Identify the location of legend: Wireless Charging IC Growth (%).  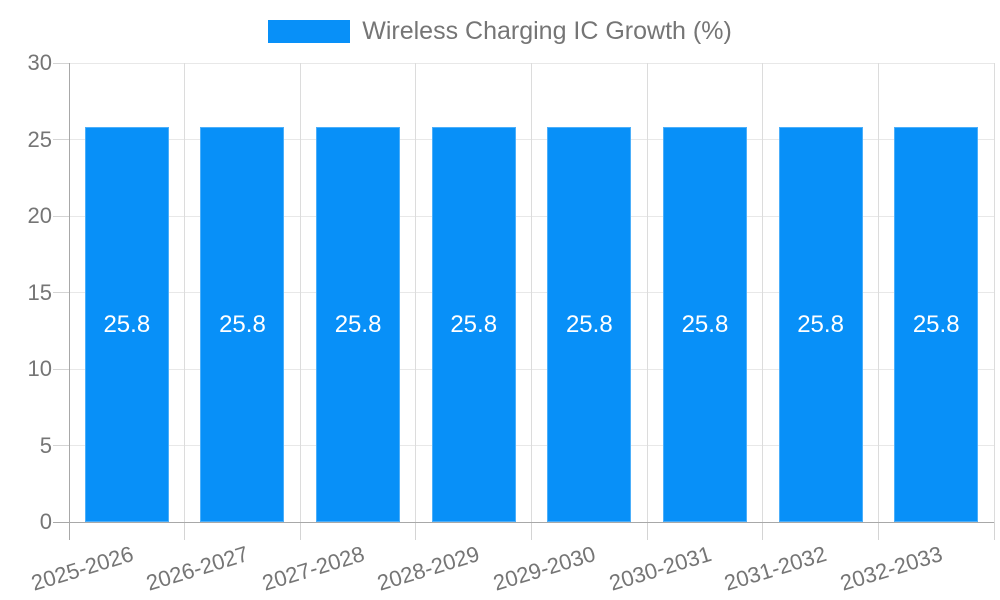
(500, 31).